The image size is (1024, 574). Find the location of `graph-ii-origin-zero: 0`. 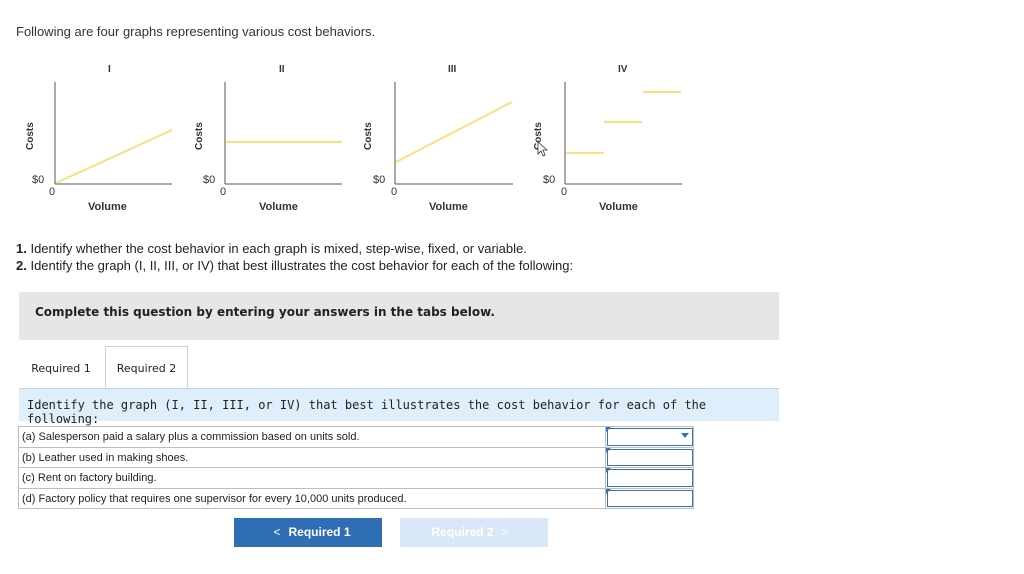

graph-ii-origin-zero: 0 is located at coordinates (223, 192).